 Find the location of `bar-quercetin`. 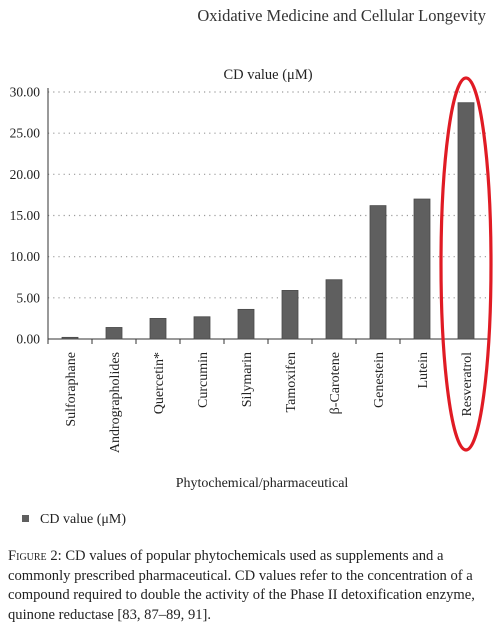

bar-quercetin is located at coordinates (158, 329).